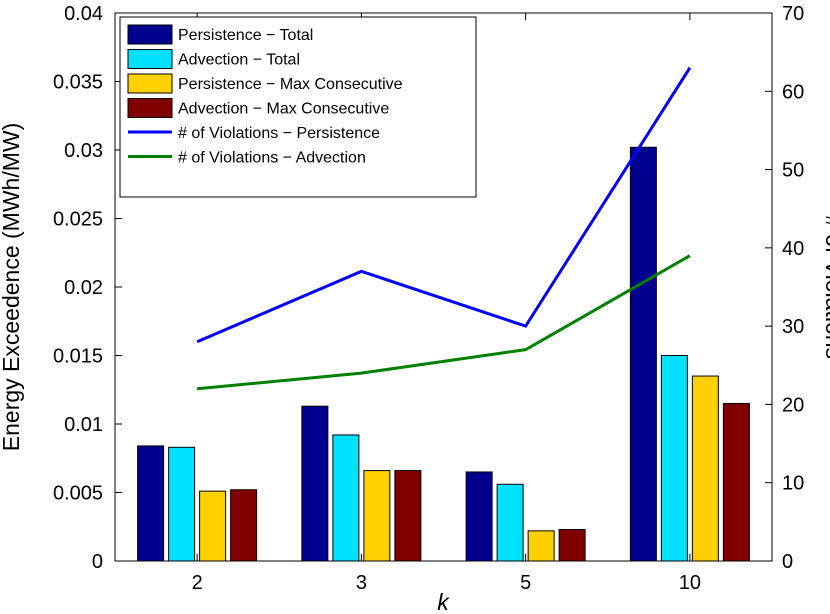 This screenshot has height=614, width=830. I want to click on y-tick-label: 0, so click(97, 562).